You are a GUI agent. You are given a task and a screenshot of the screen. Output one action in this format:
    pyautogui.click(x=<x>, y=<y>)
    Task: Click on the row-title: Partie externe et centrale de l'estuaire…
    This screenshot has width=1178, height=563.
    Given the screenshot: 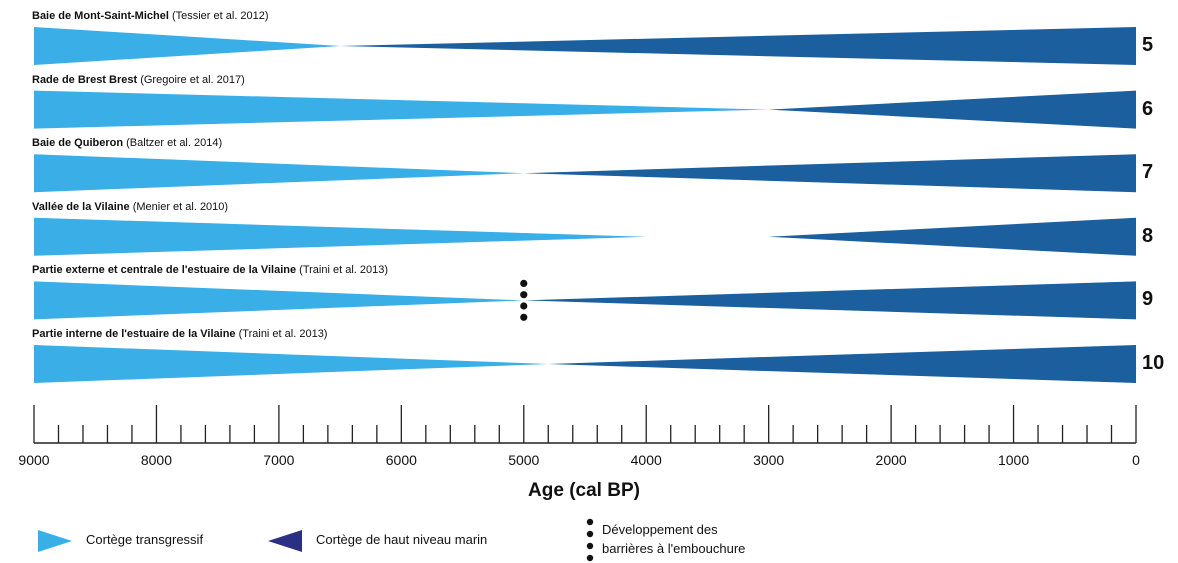 What is the action you would take?
    pyautogui.click(x=210, y=270)
    